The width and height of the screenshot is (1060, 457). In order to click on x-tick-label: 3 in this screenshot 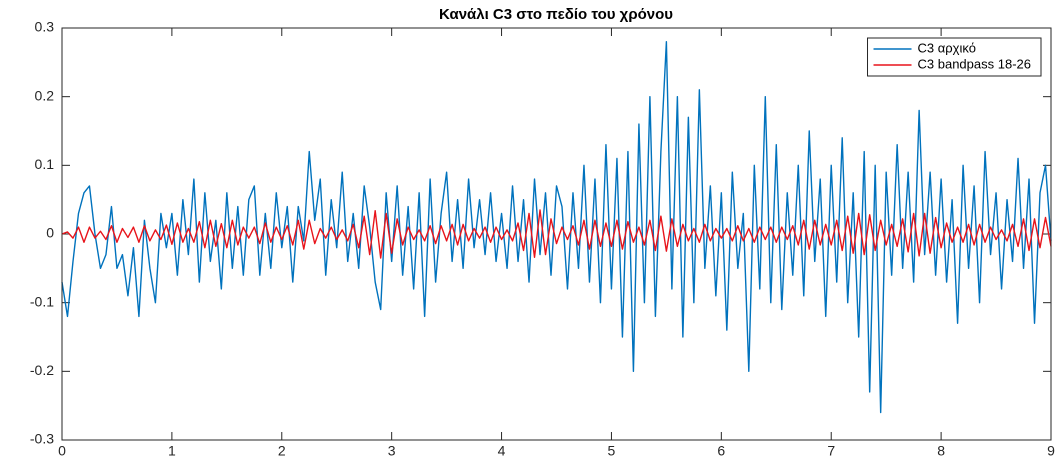, I will do `click(392, 450)`.